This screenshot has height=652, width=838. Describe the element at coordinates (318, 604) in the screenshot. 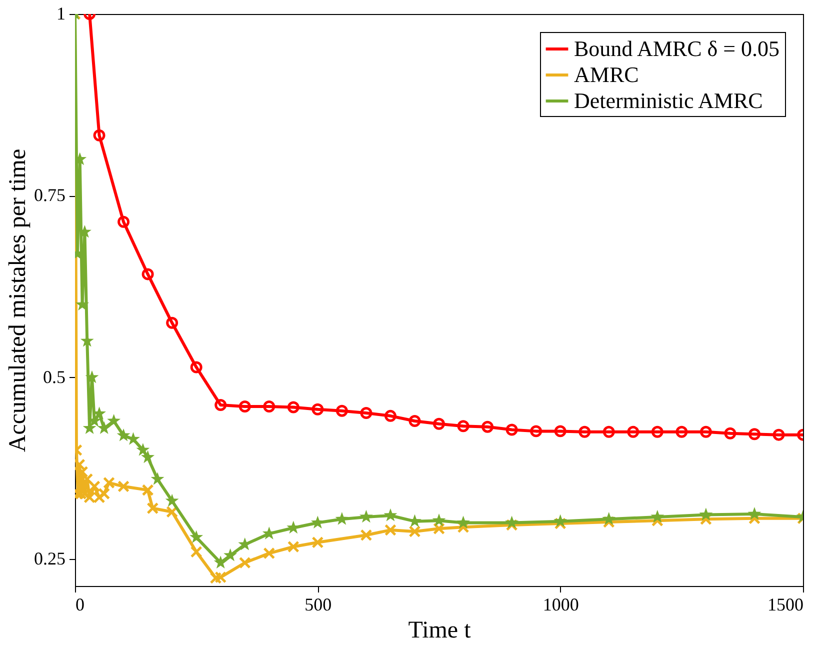

I see `x-tick-label: 500` at that location.